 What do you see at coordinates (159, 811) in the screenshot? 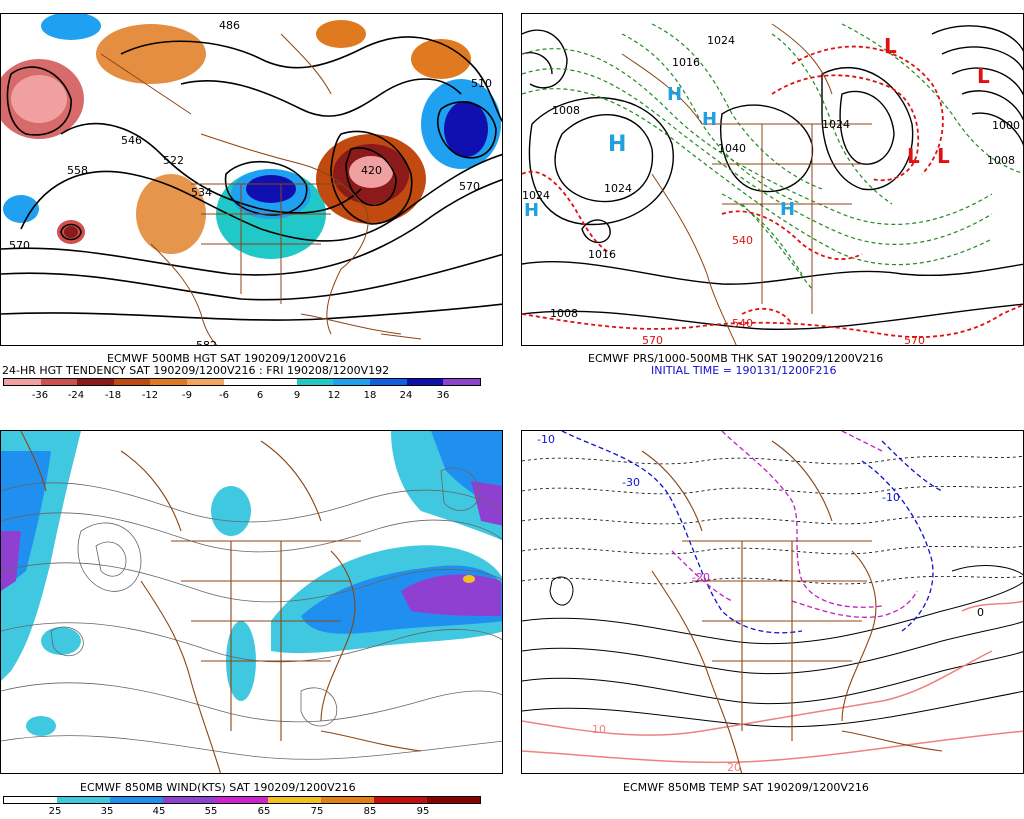
I see `wind-cbar-tick: 45` at bounding box center [159, 811].